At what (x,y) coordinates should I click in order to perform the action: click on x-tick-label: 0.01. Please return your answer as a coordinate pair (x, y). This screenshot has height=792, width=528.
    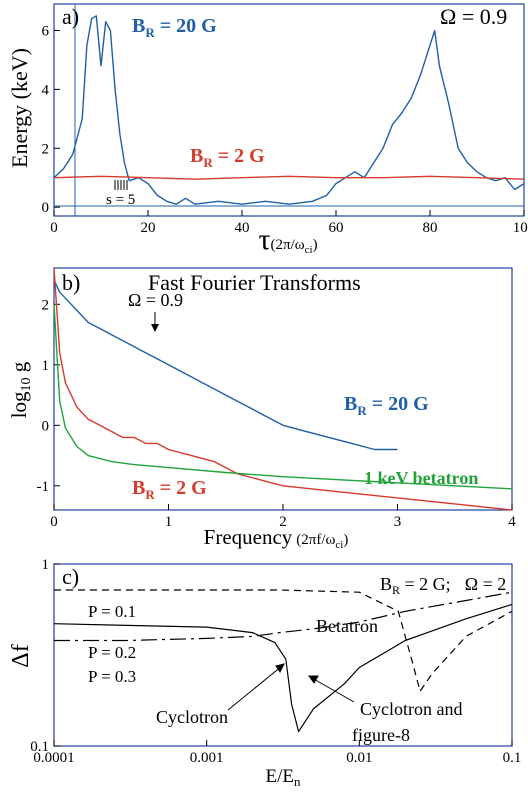
    Looking at the image, I should click on (359, 758).